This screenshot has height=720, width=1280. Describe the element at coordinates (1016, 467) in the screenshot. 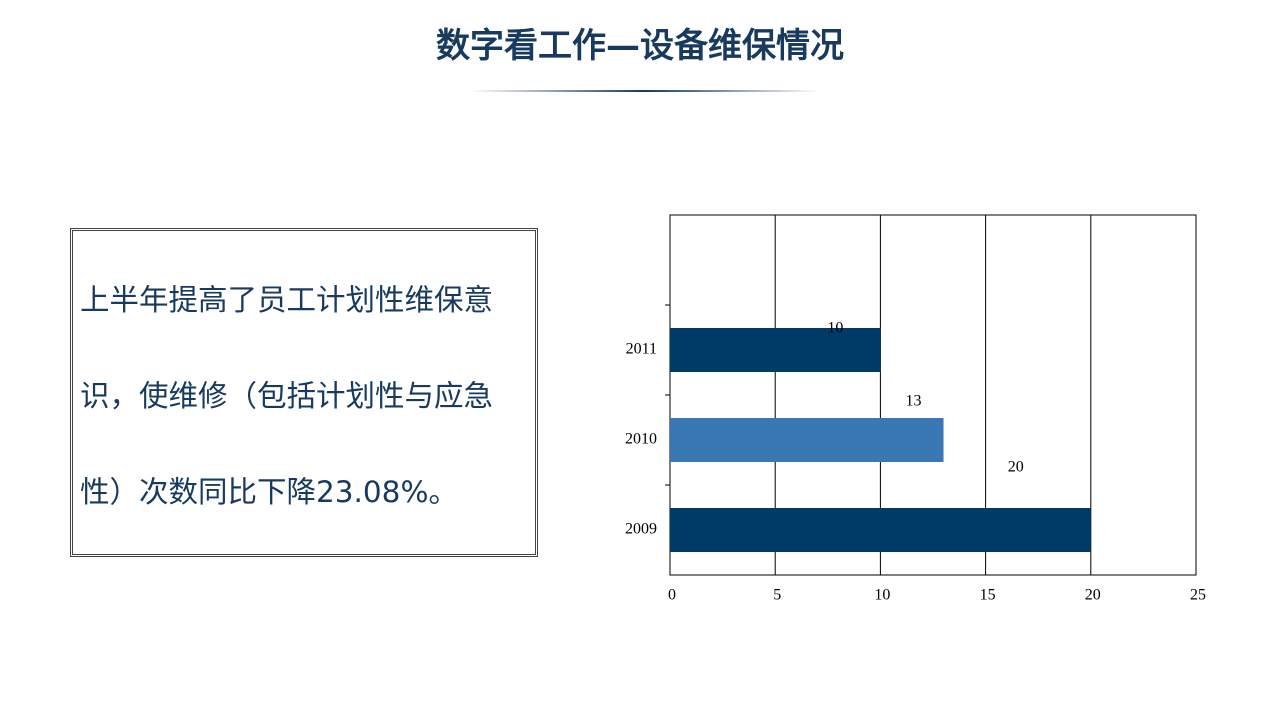

I see `data-label: 20` at that location.